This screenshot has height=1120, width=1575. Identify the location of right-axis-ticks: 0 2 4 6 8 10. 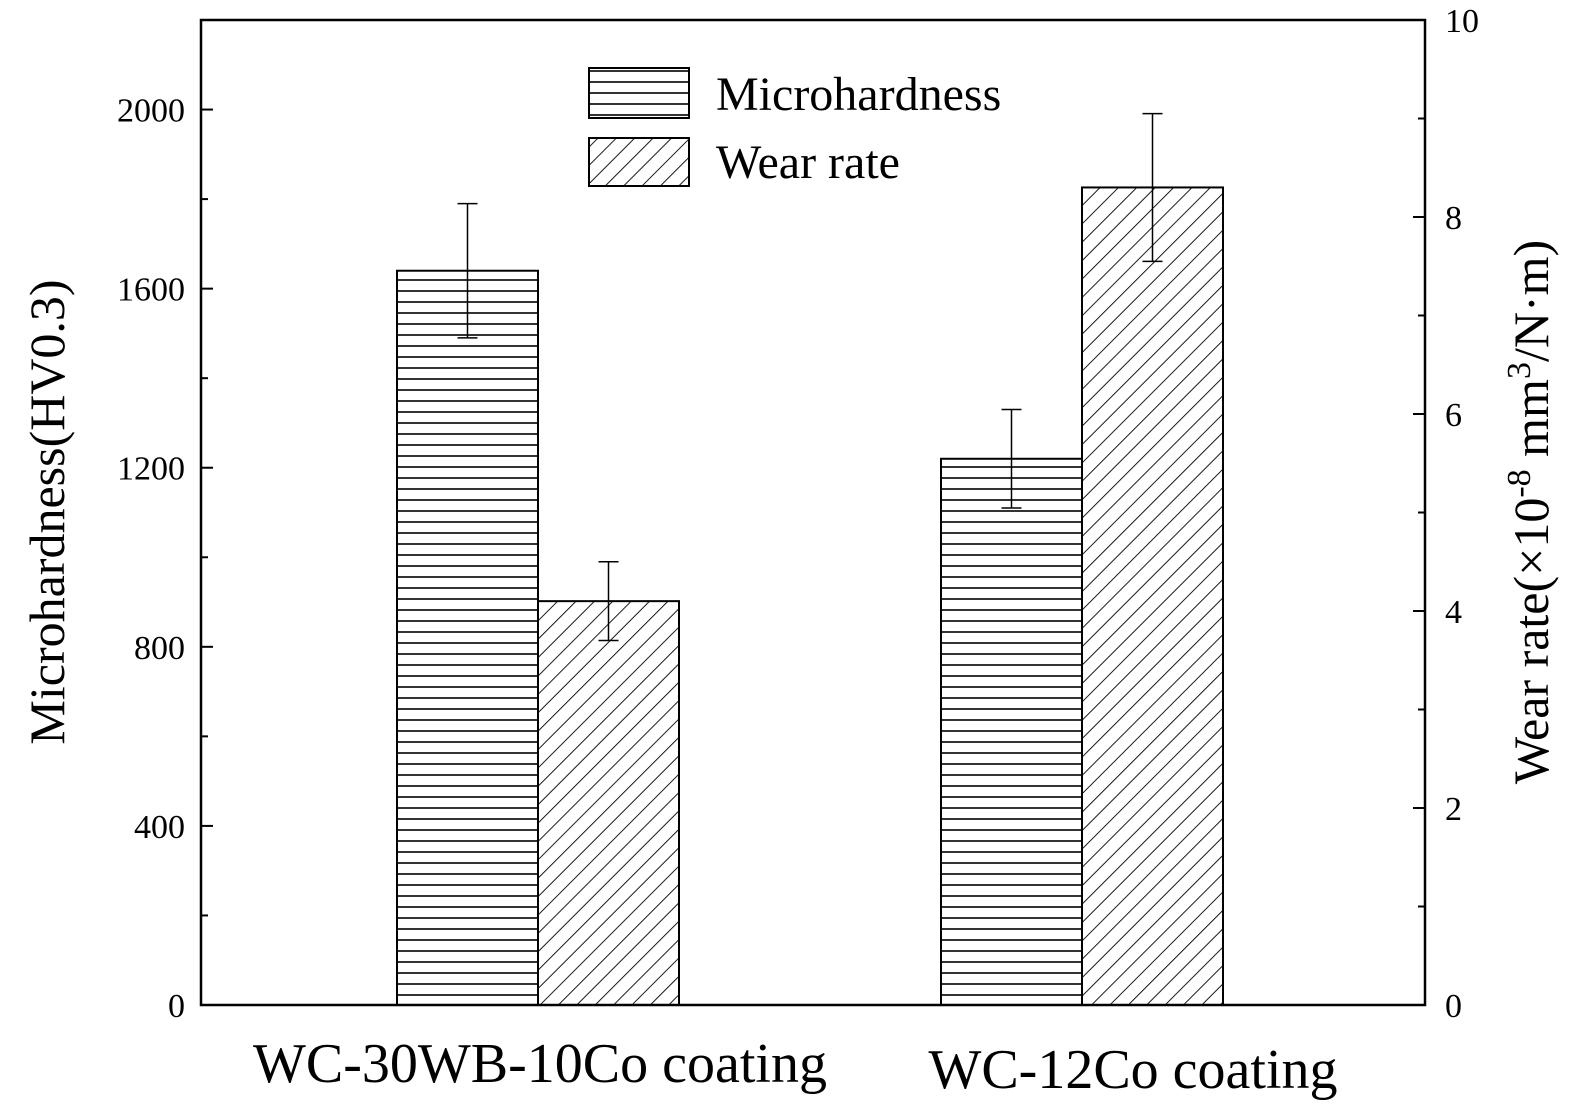
(1446, 514).